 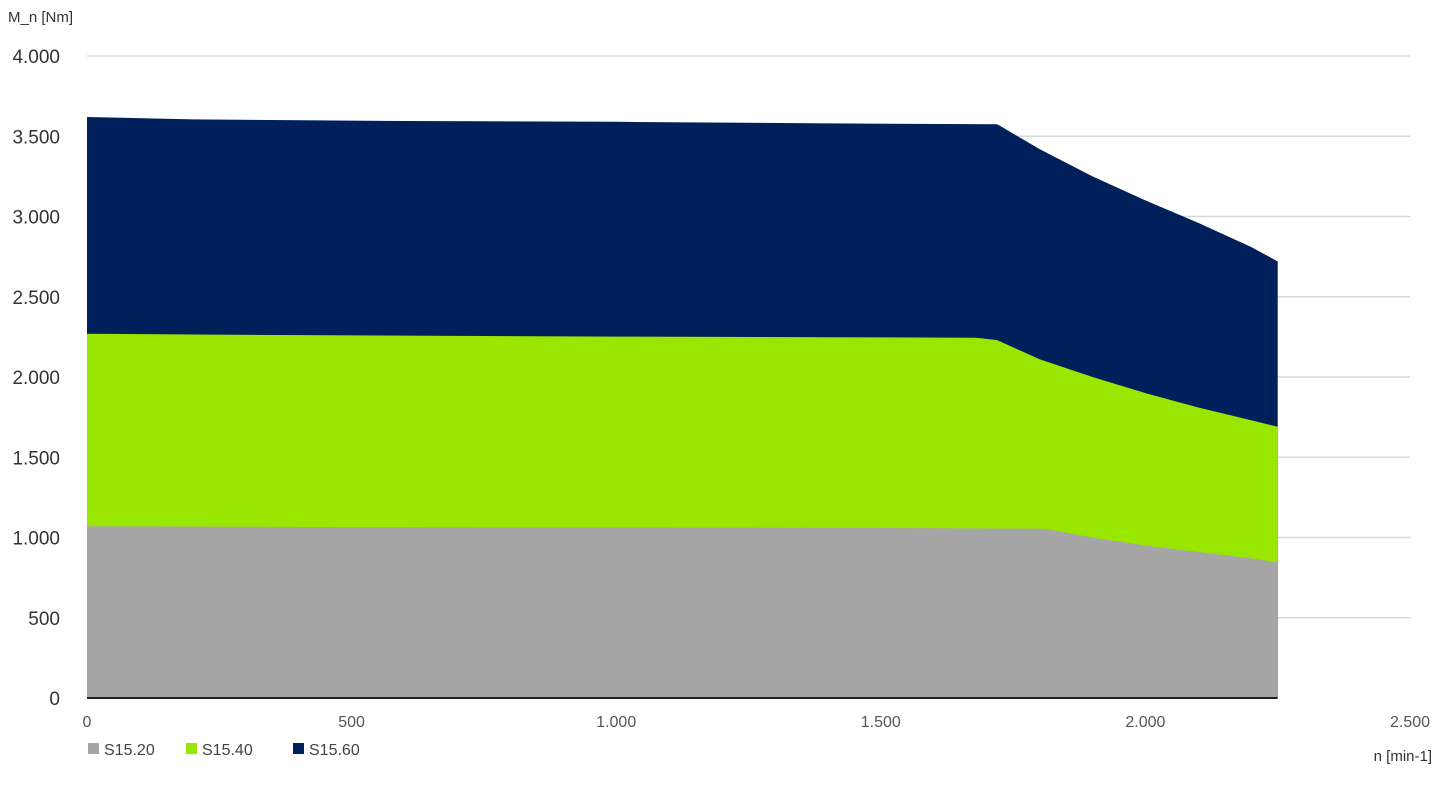 I want to click on y-tick-label-0: 0, so click(x=54, y=699).